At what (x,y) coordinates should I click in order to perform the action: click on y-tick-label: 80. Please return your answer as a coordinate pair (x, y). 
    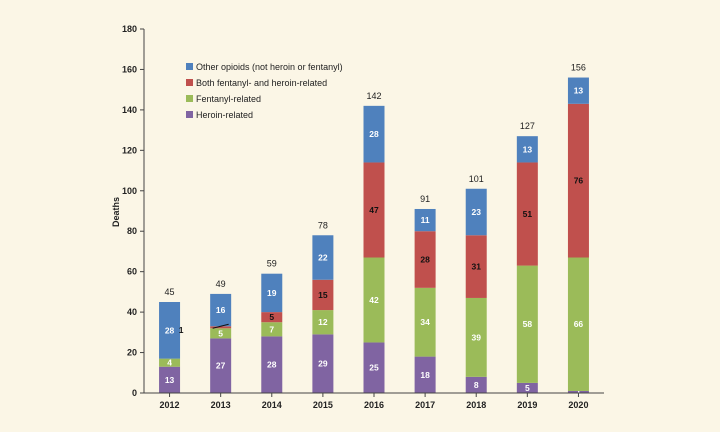
    Looking at the image, I should click on (132, 231).